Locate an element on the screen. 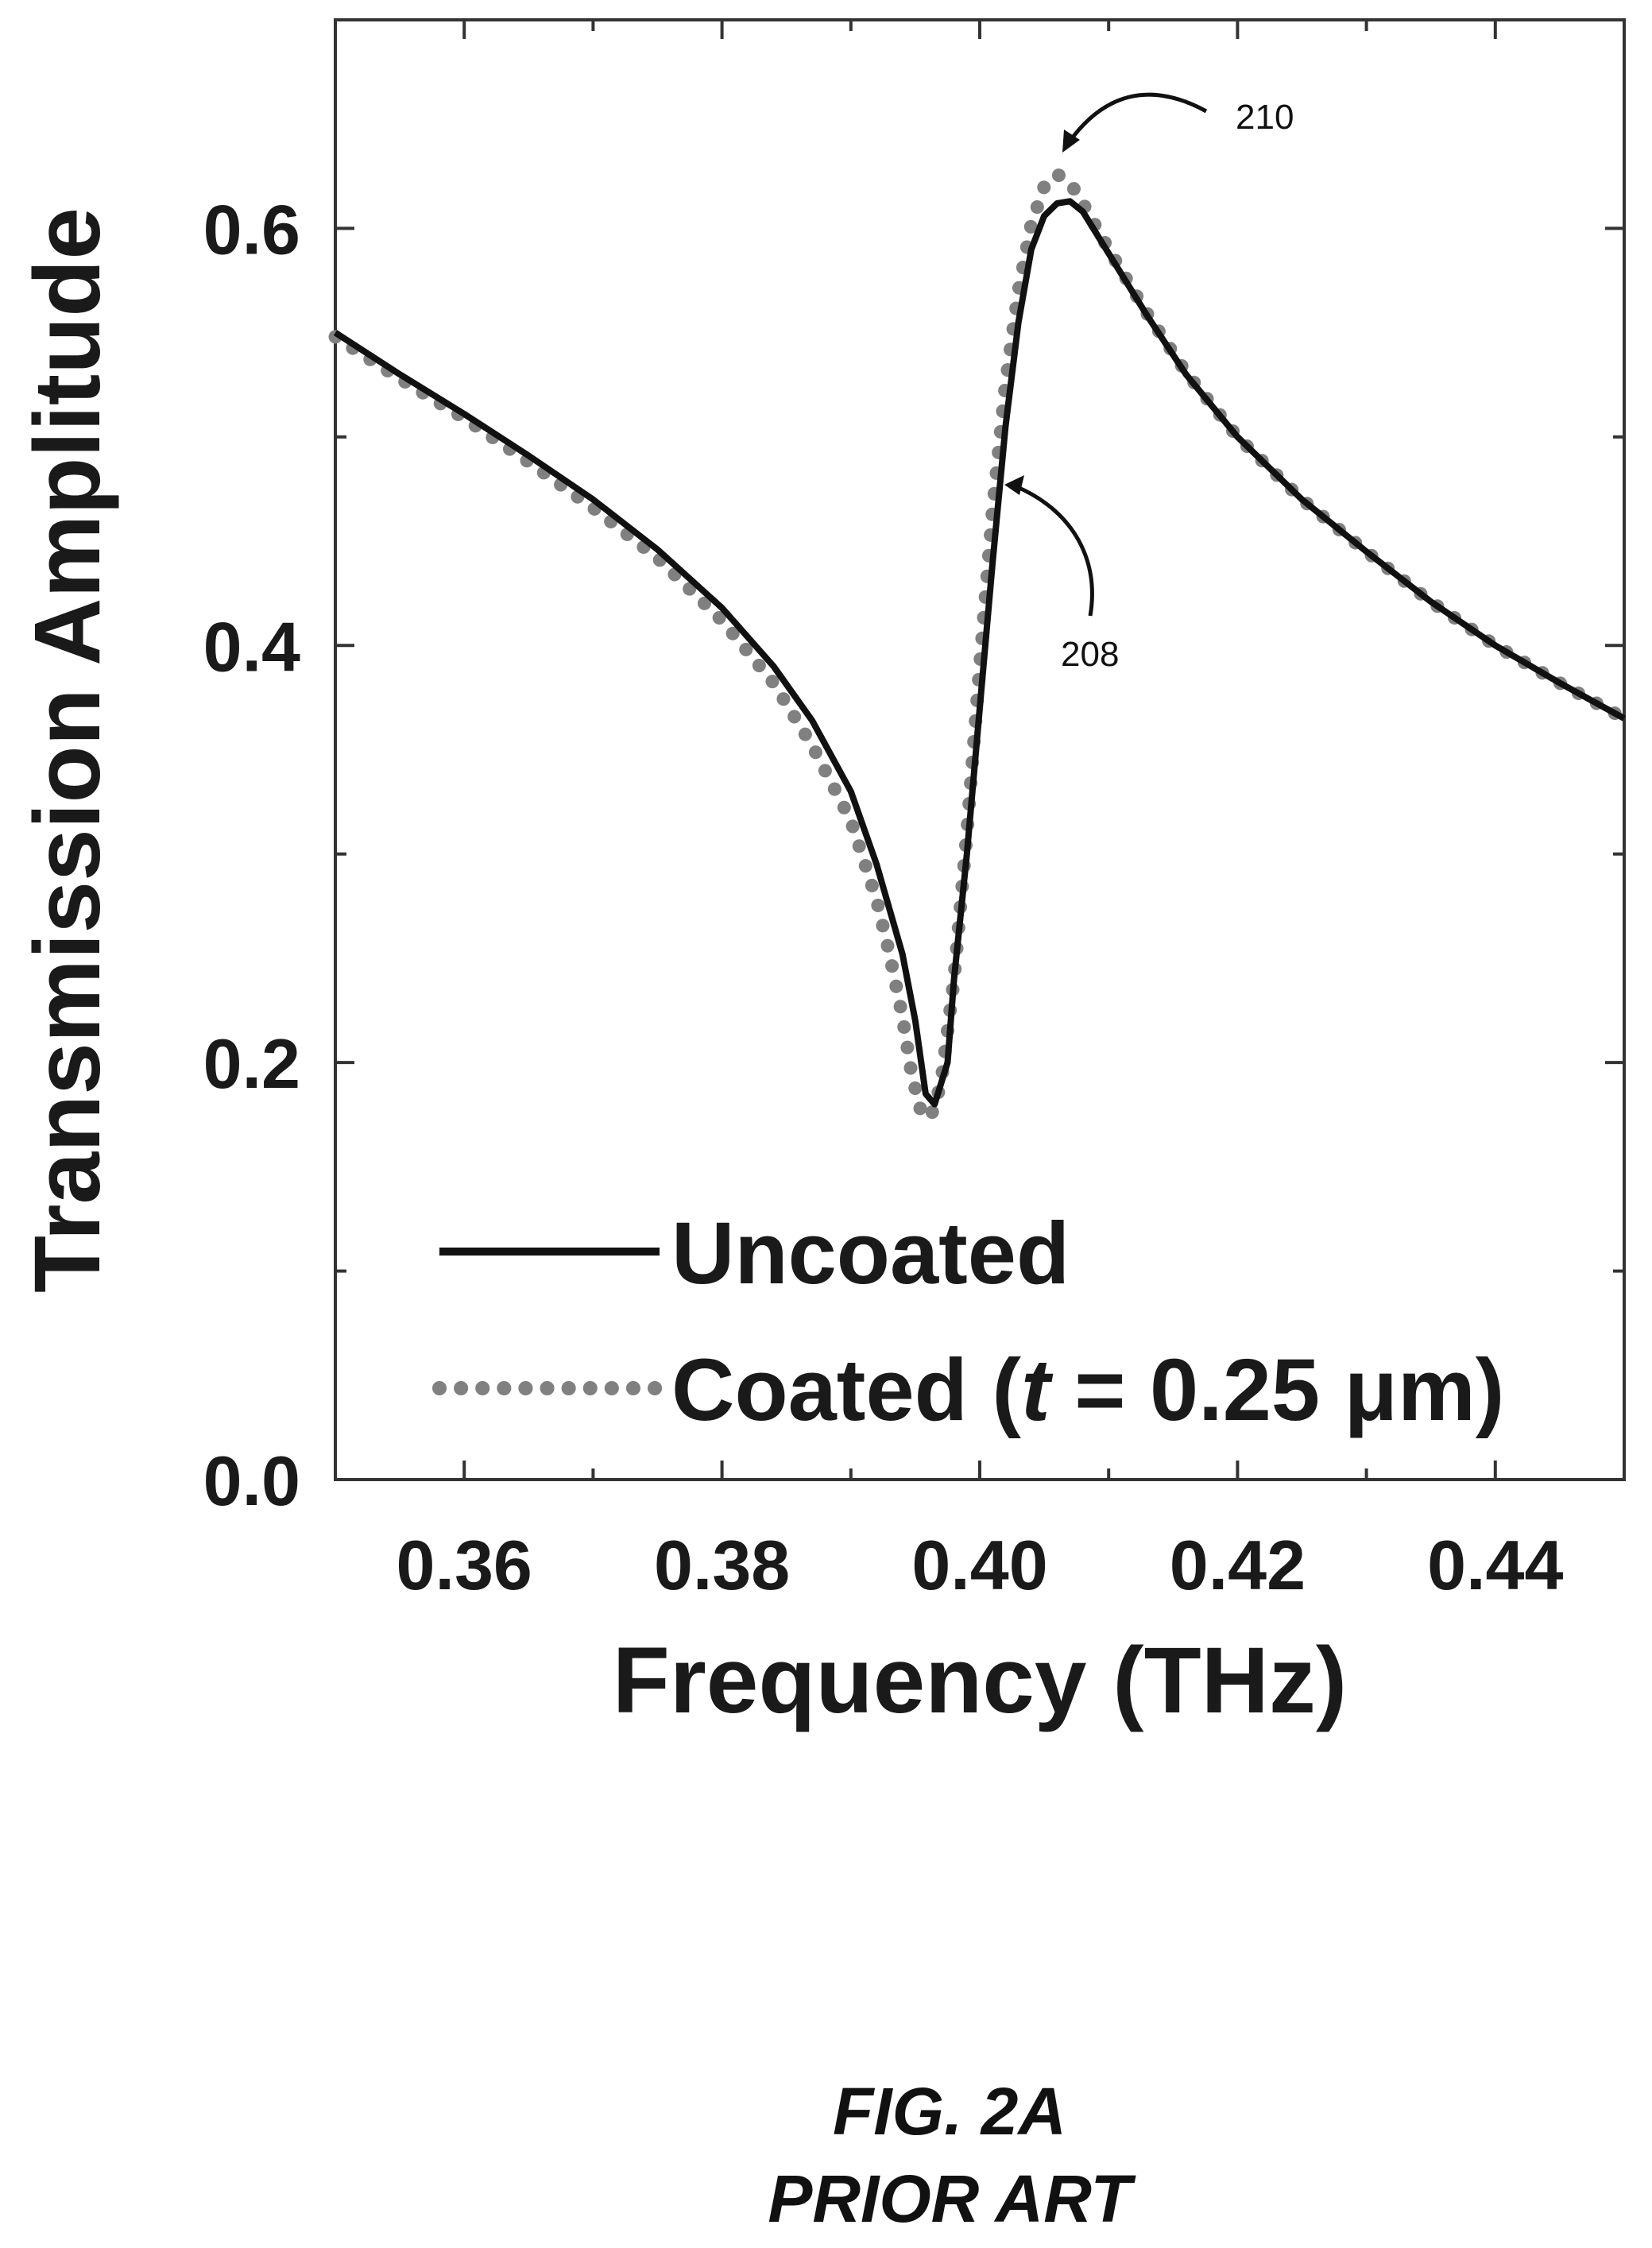 This screenshot has height=2248, width=1652. annotation-210-arrowhead is located at coordinates (1071, 141).